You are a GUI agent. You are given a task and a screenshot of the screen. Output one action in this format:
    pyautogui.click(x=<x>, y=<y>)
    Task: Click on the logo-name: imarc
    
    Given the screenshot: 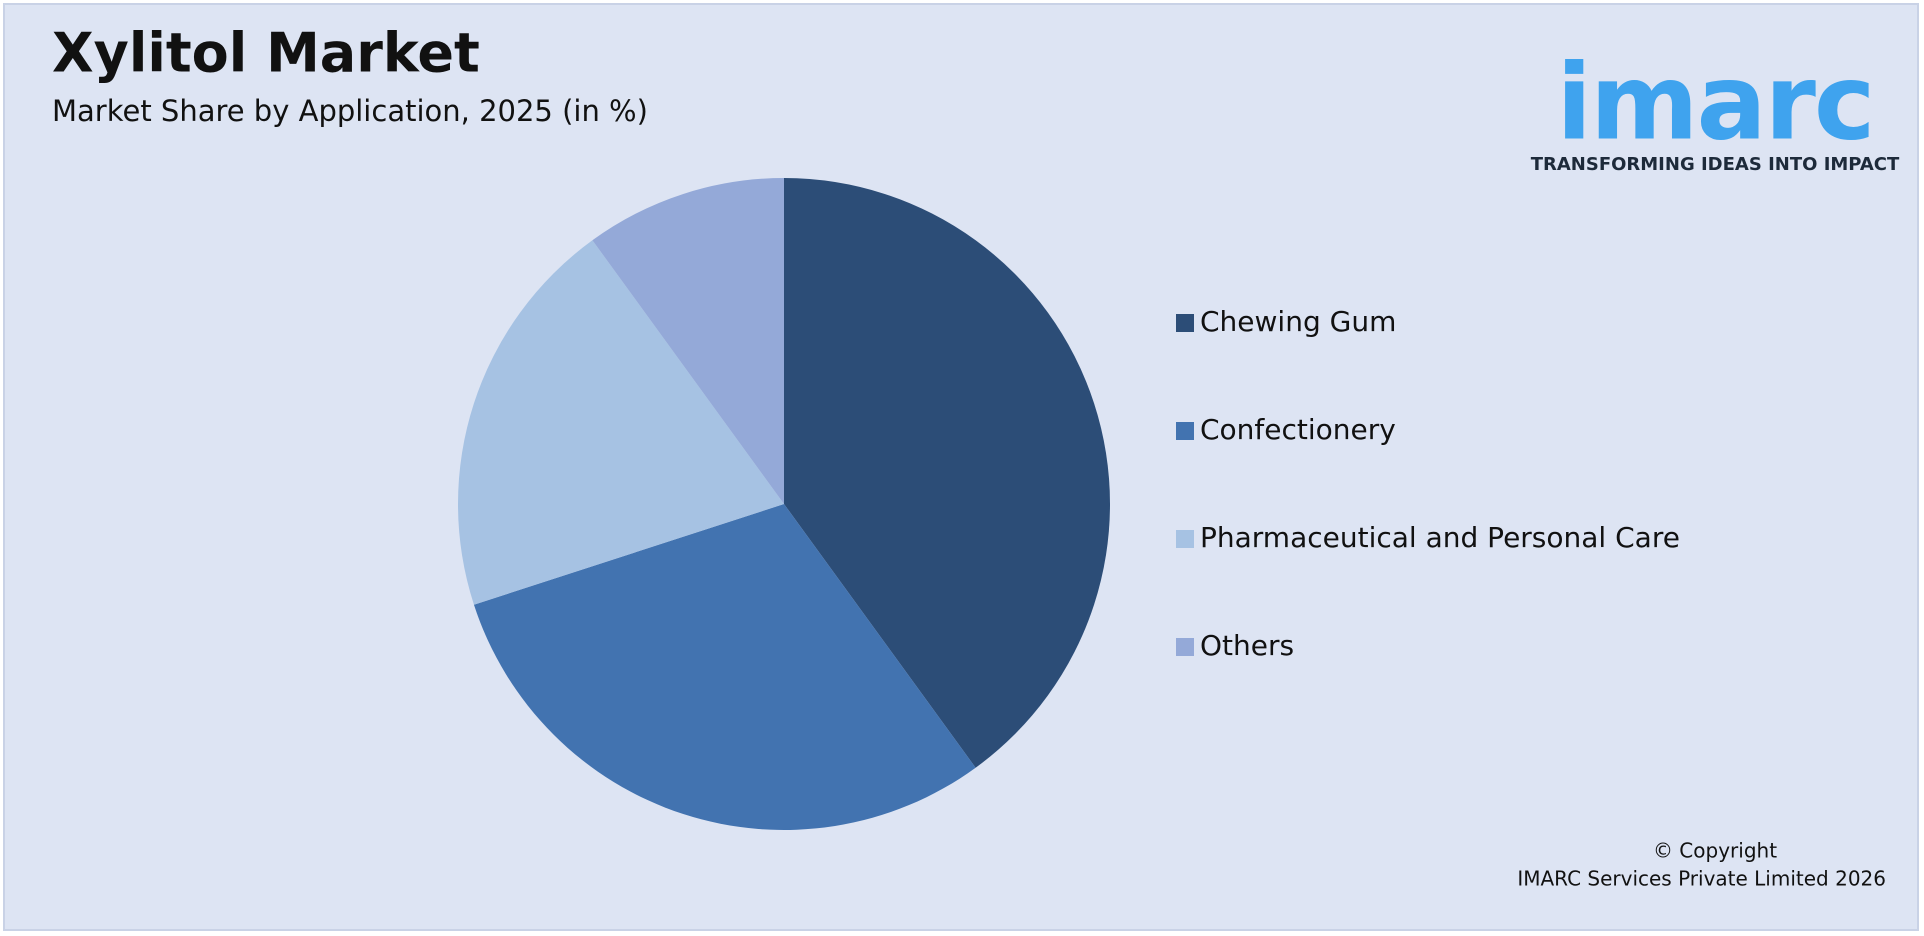 What is the action you would take?
    pyautogui.click(x=1714, y=102)
    